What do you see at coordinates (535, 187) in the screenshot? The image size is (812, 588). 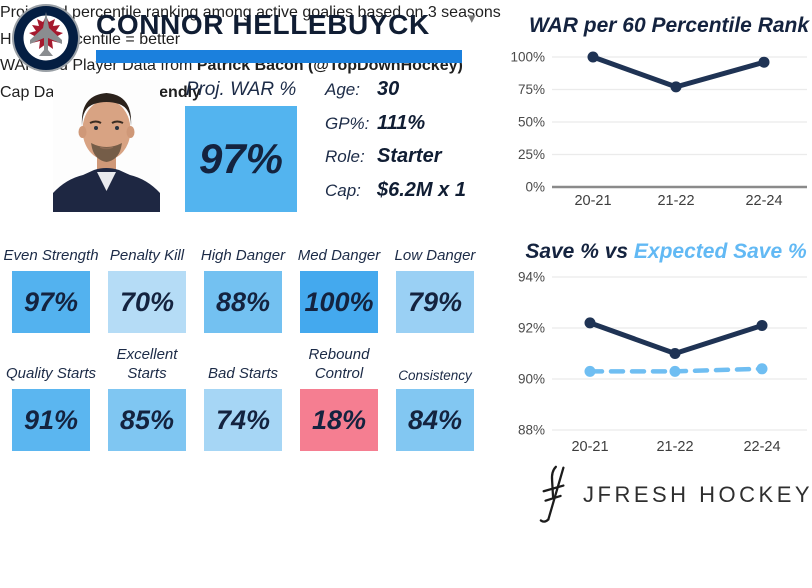 I see `y-tick-label: 0%` at bounding box center [535, 187].